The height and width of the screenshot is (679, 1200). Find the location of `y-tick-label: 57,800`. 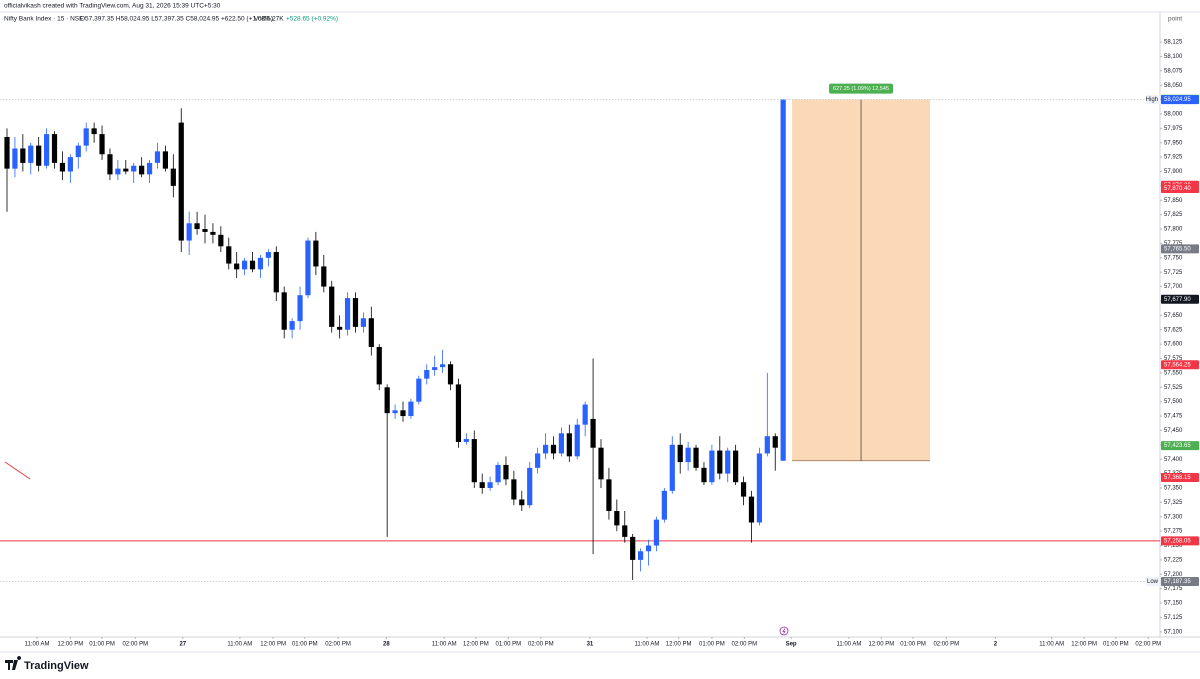

y-tick-label: 57,800 is located at coordinates (1173, 230).